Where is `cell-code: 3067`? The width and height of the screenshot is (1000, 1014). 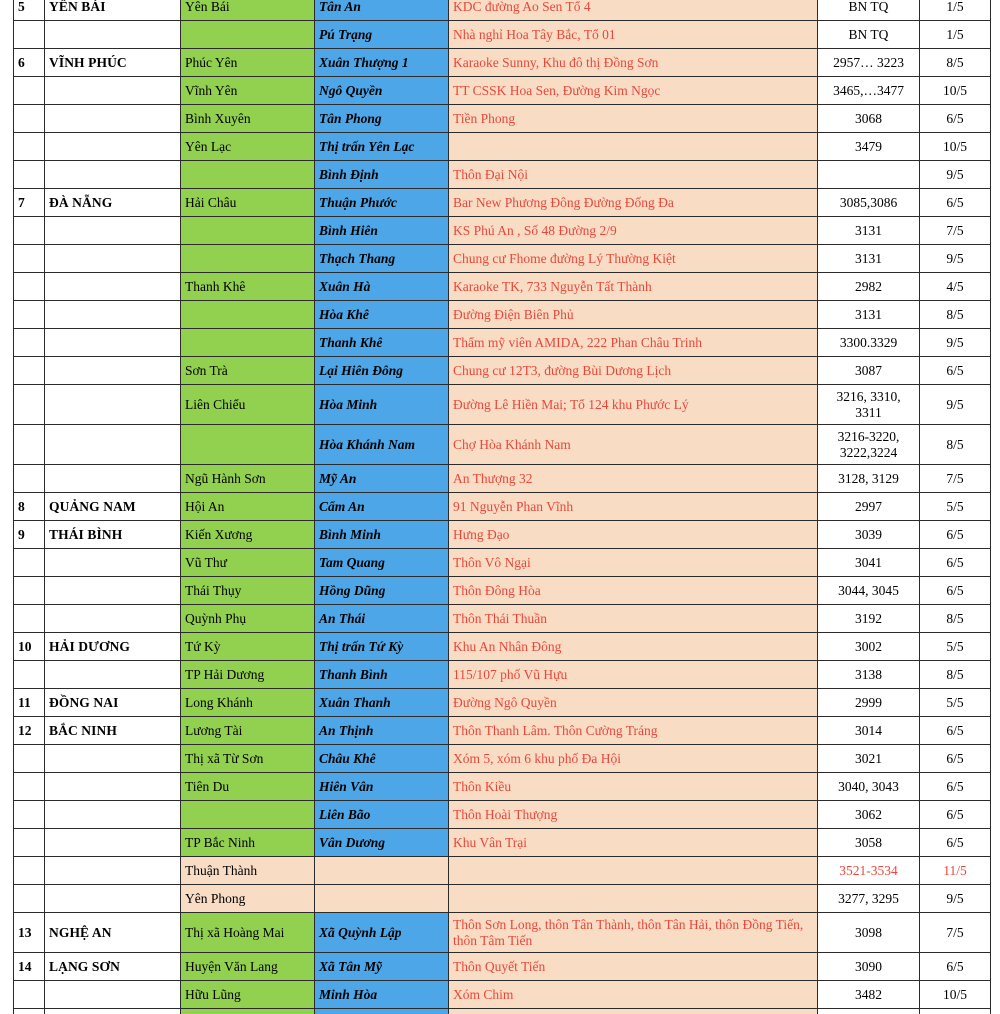 cell-code: 3067 is located at coordinates (868, 1011).